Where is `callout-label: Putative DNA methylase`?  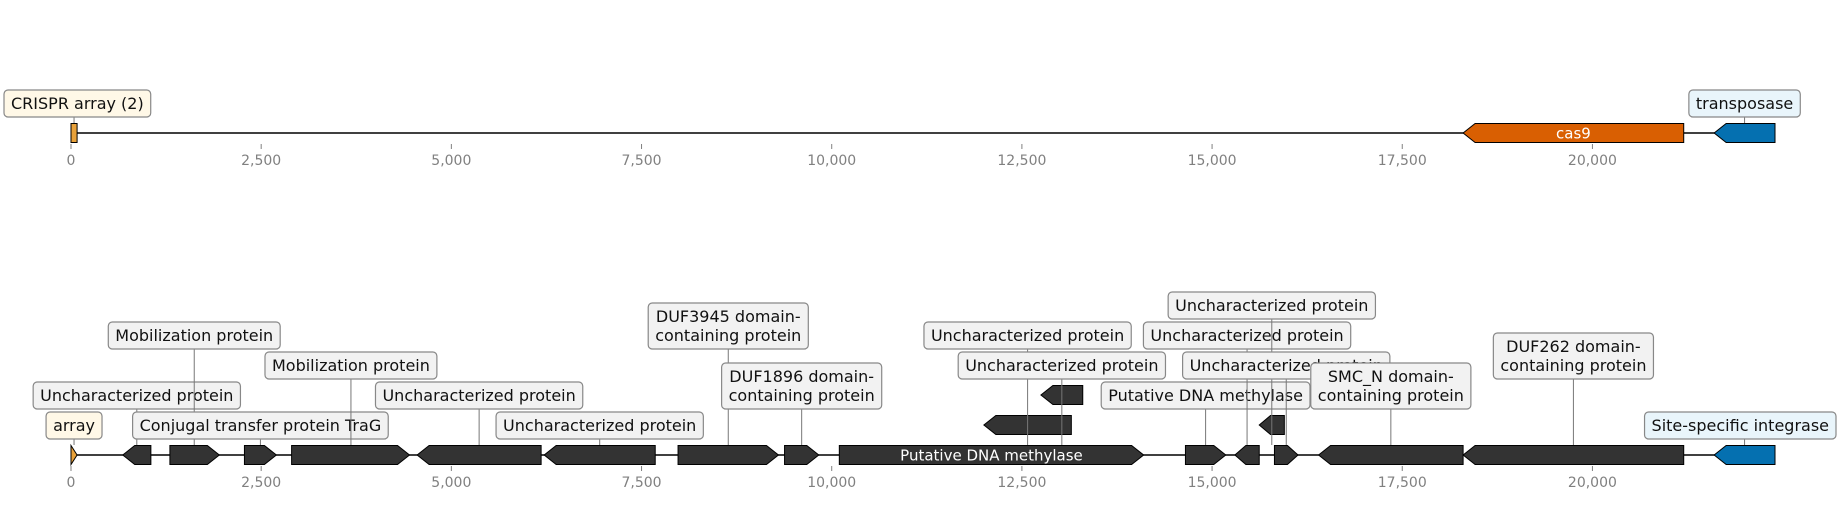 callout-label: Putative DNA methylase is located at coordinates (1205, 395).